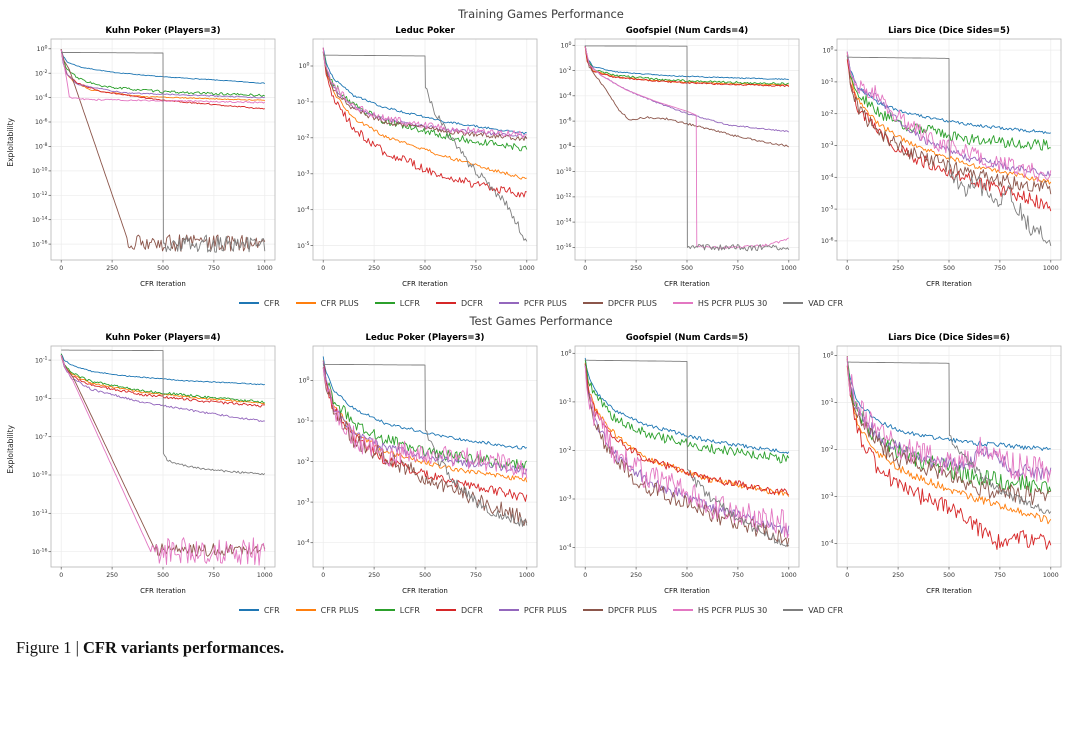  What do you see at coordinates (424, 338) in the screenshot?
I see `svg-text: Leduc Poker (Players=3)` at bounding box center [424, 338].